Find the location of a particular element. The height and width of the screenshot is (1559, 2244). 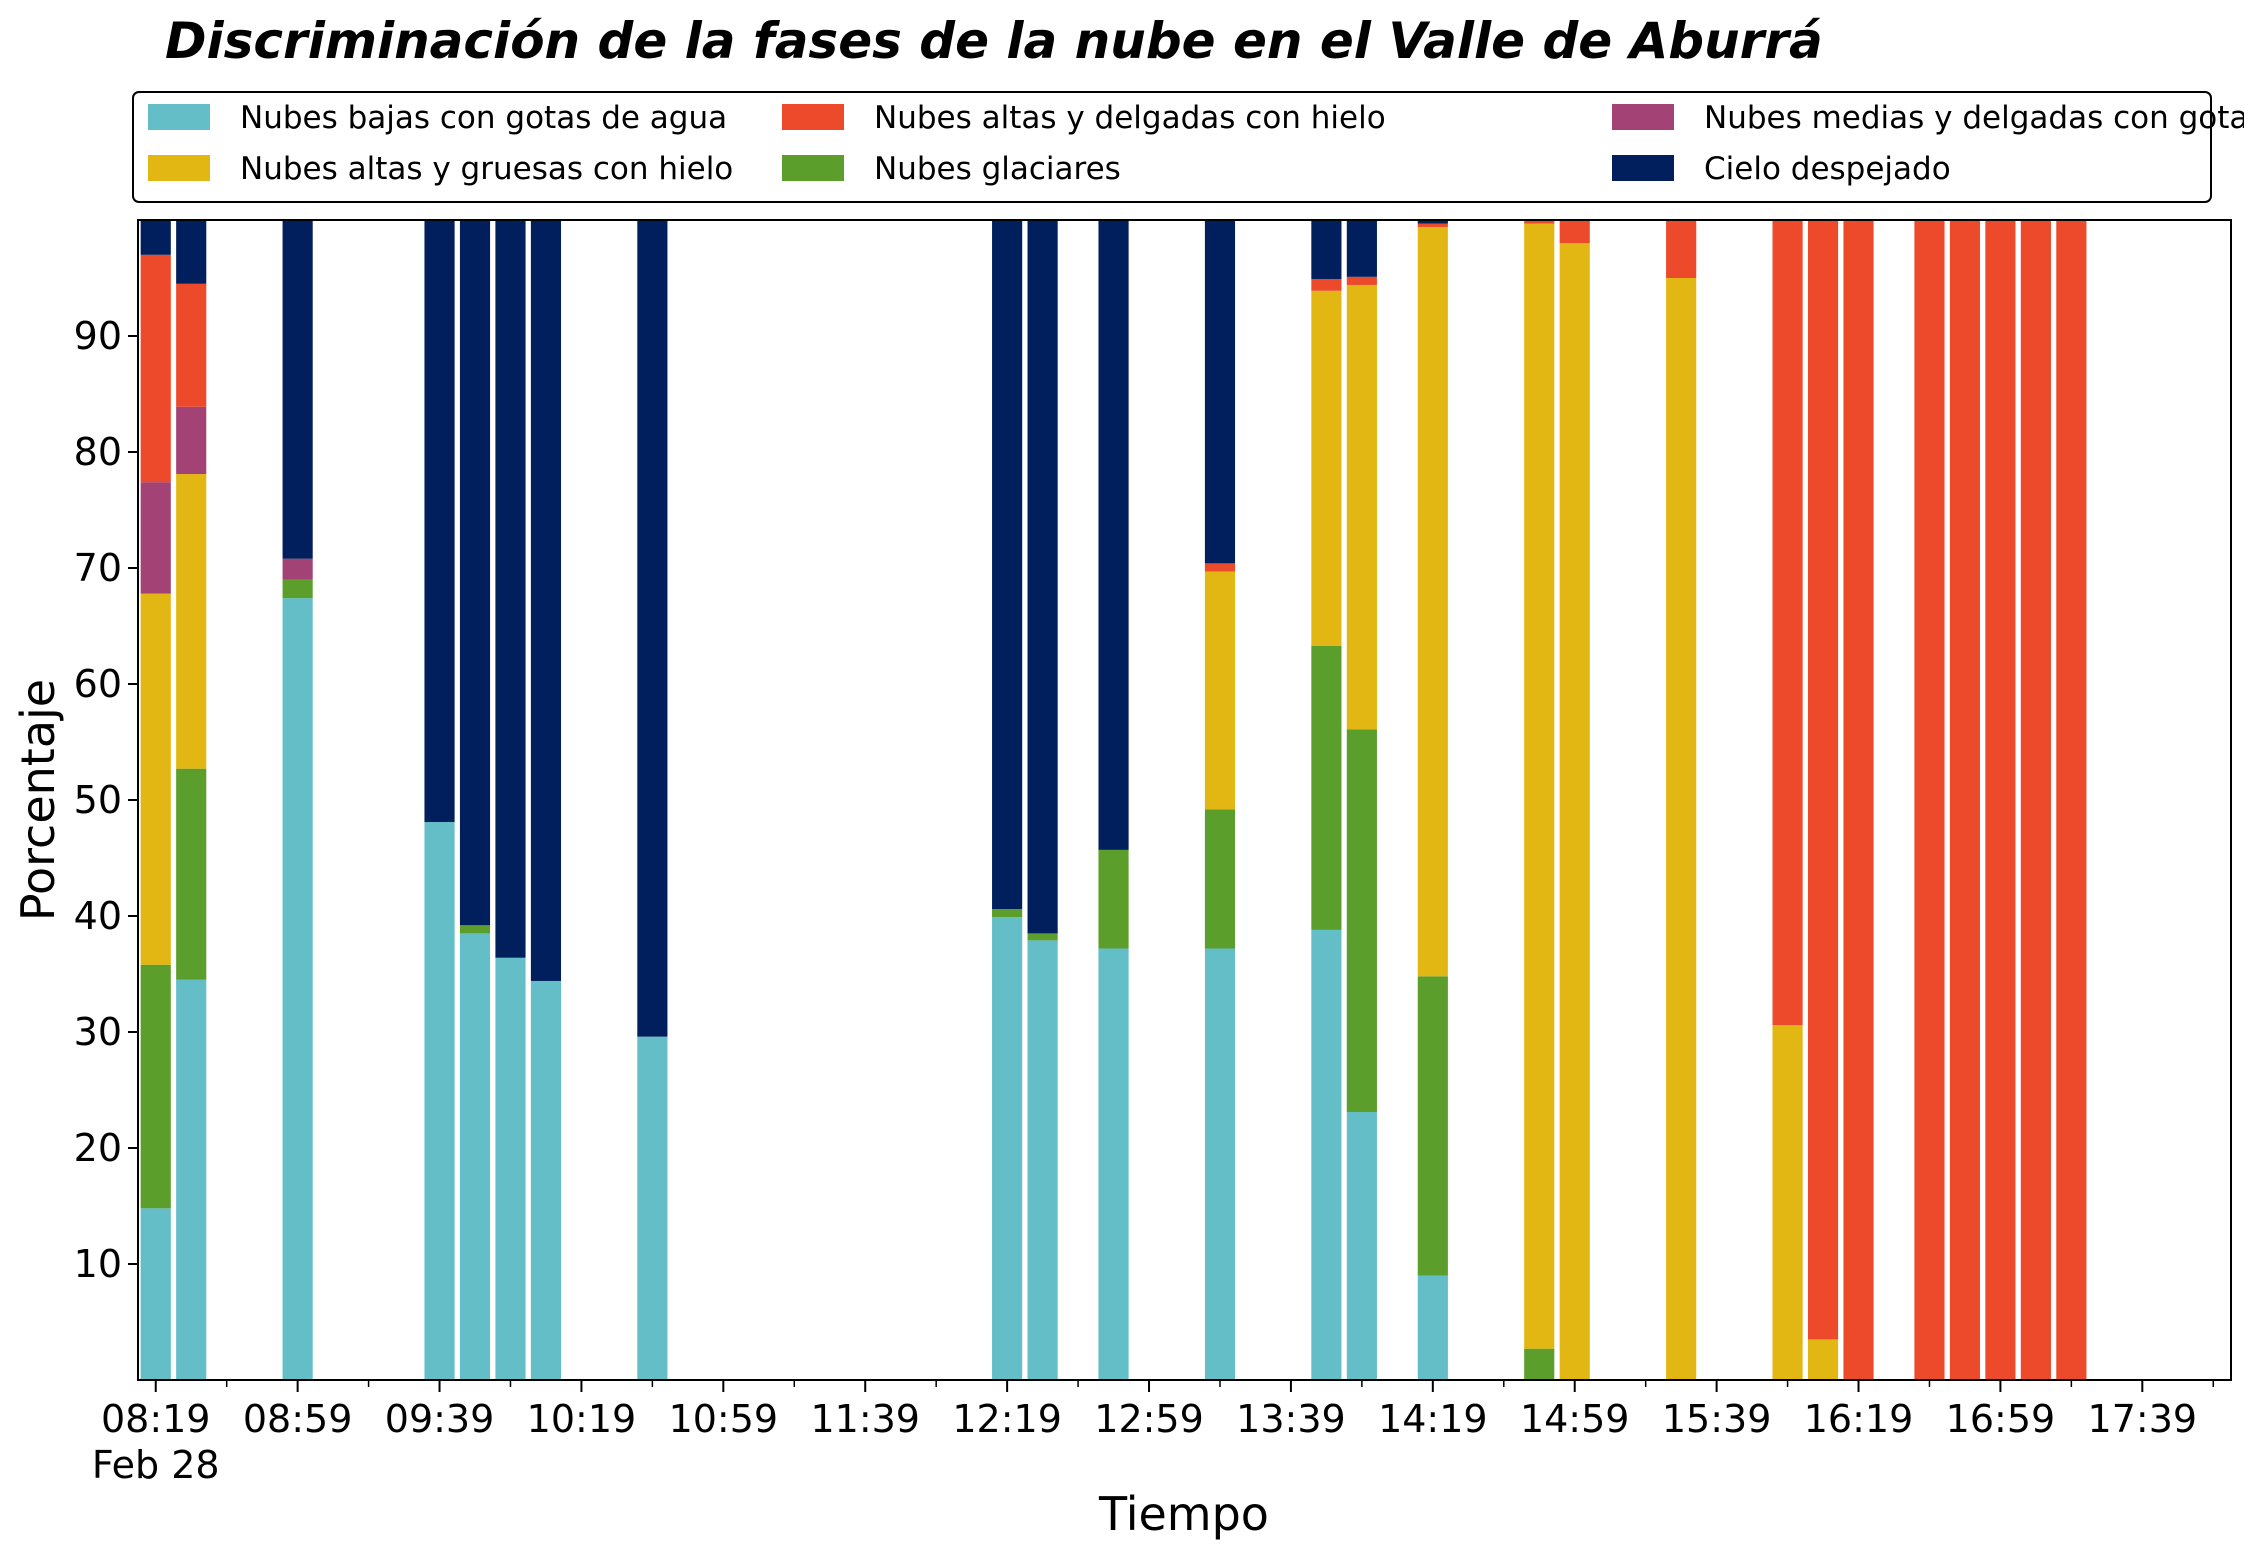

x-tick-label: 13:39 is located at coordinates (1291, 1419).